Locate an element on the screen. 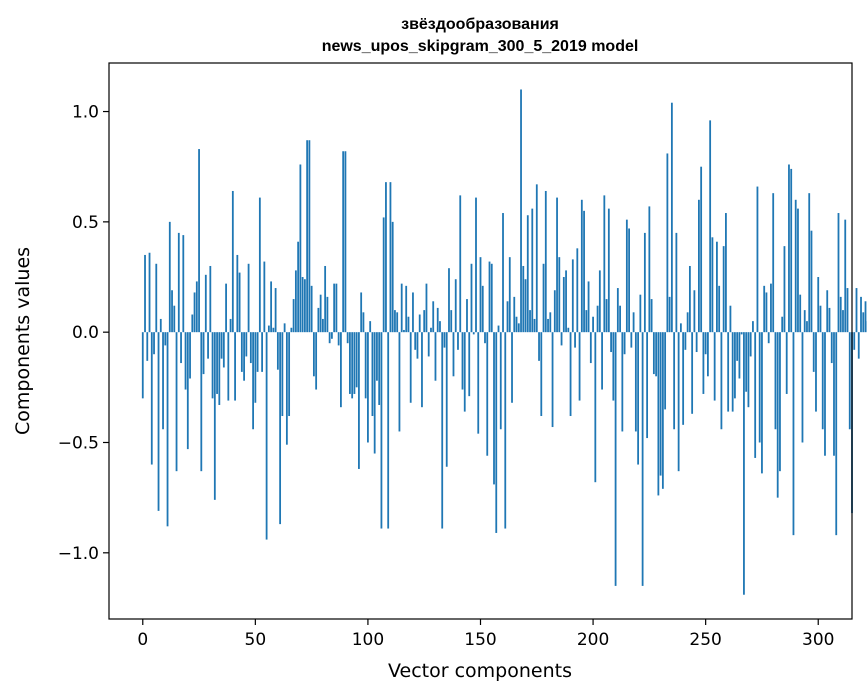 This screenshot has height=696, width=867. chart-title: звёздообразования is located at coordinates (480, 24).